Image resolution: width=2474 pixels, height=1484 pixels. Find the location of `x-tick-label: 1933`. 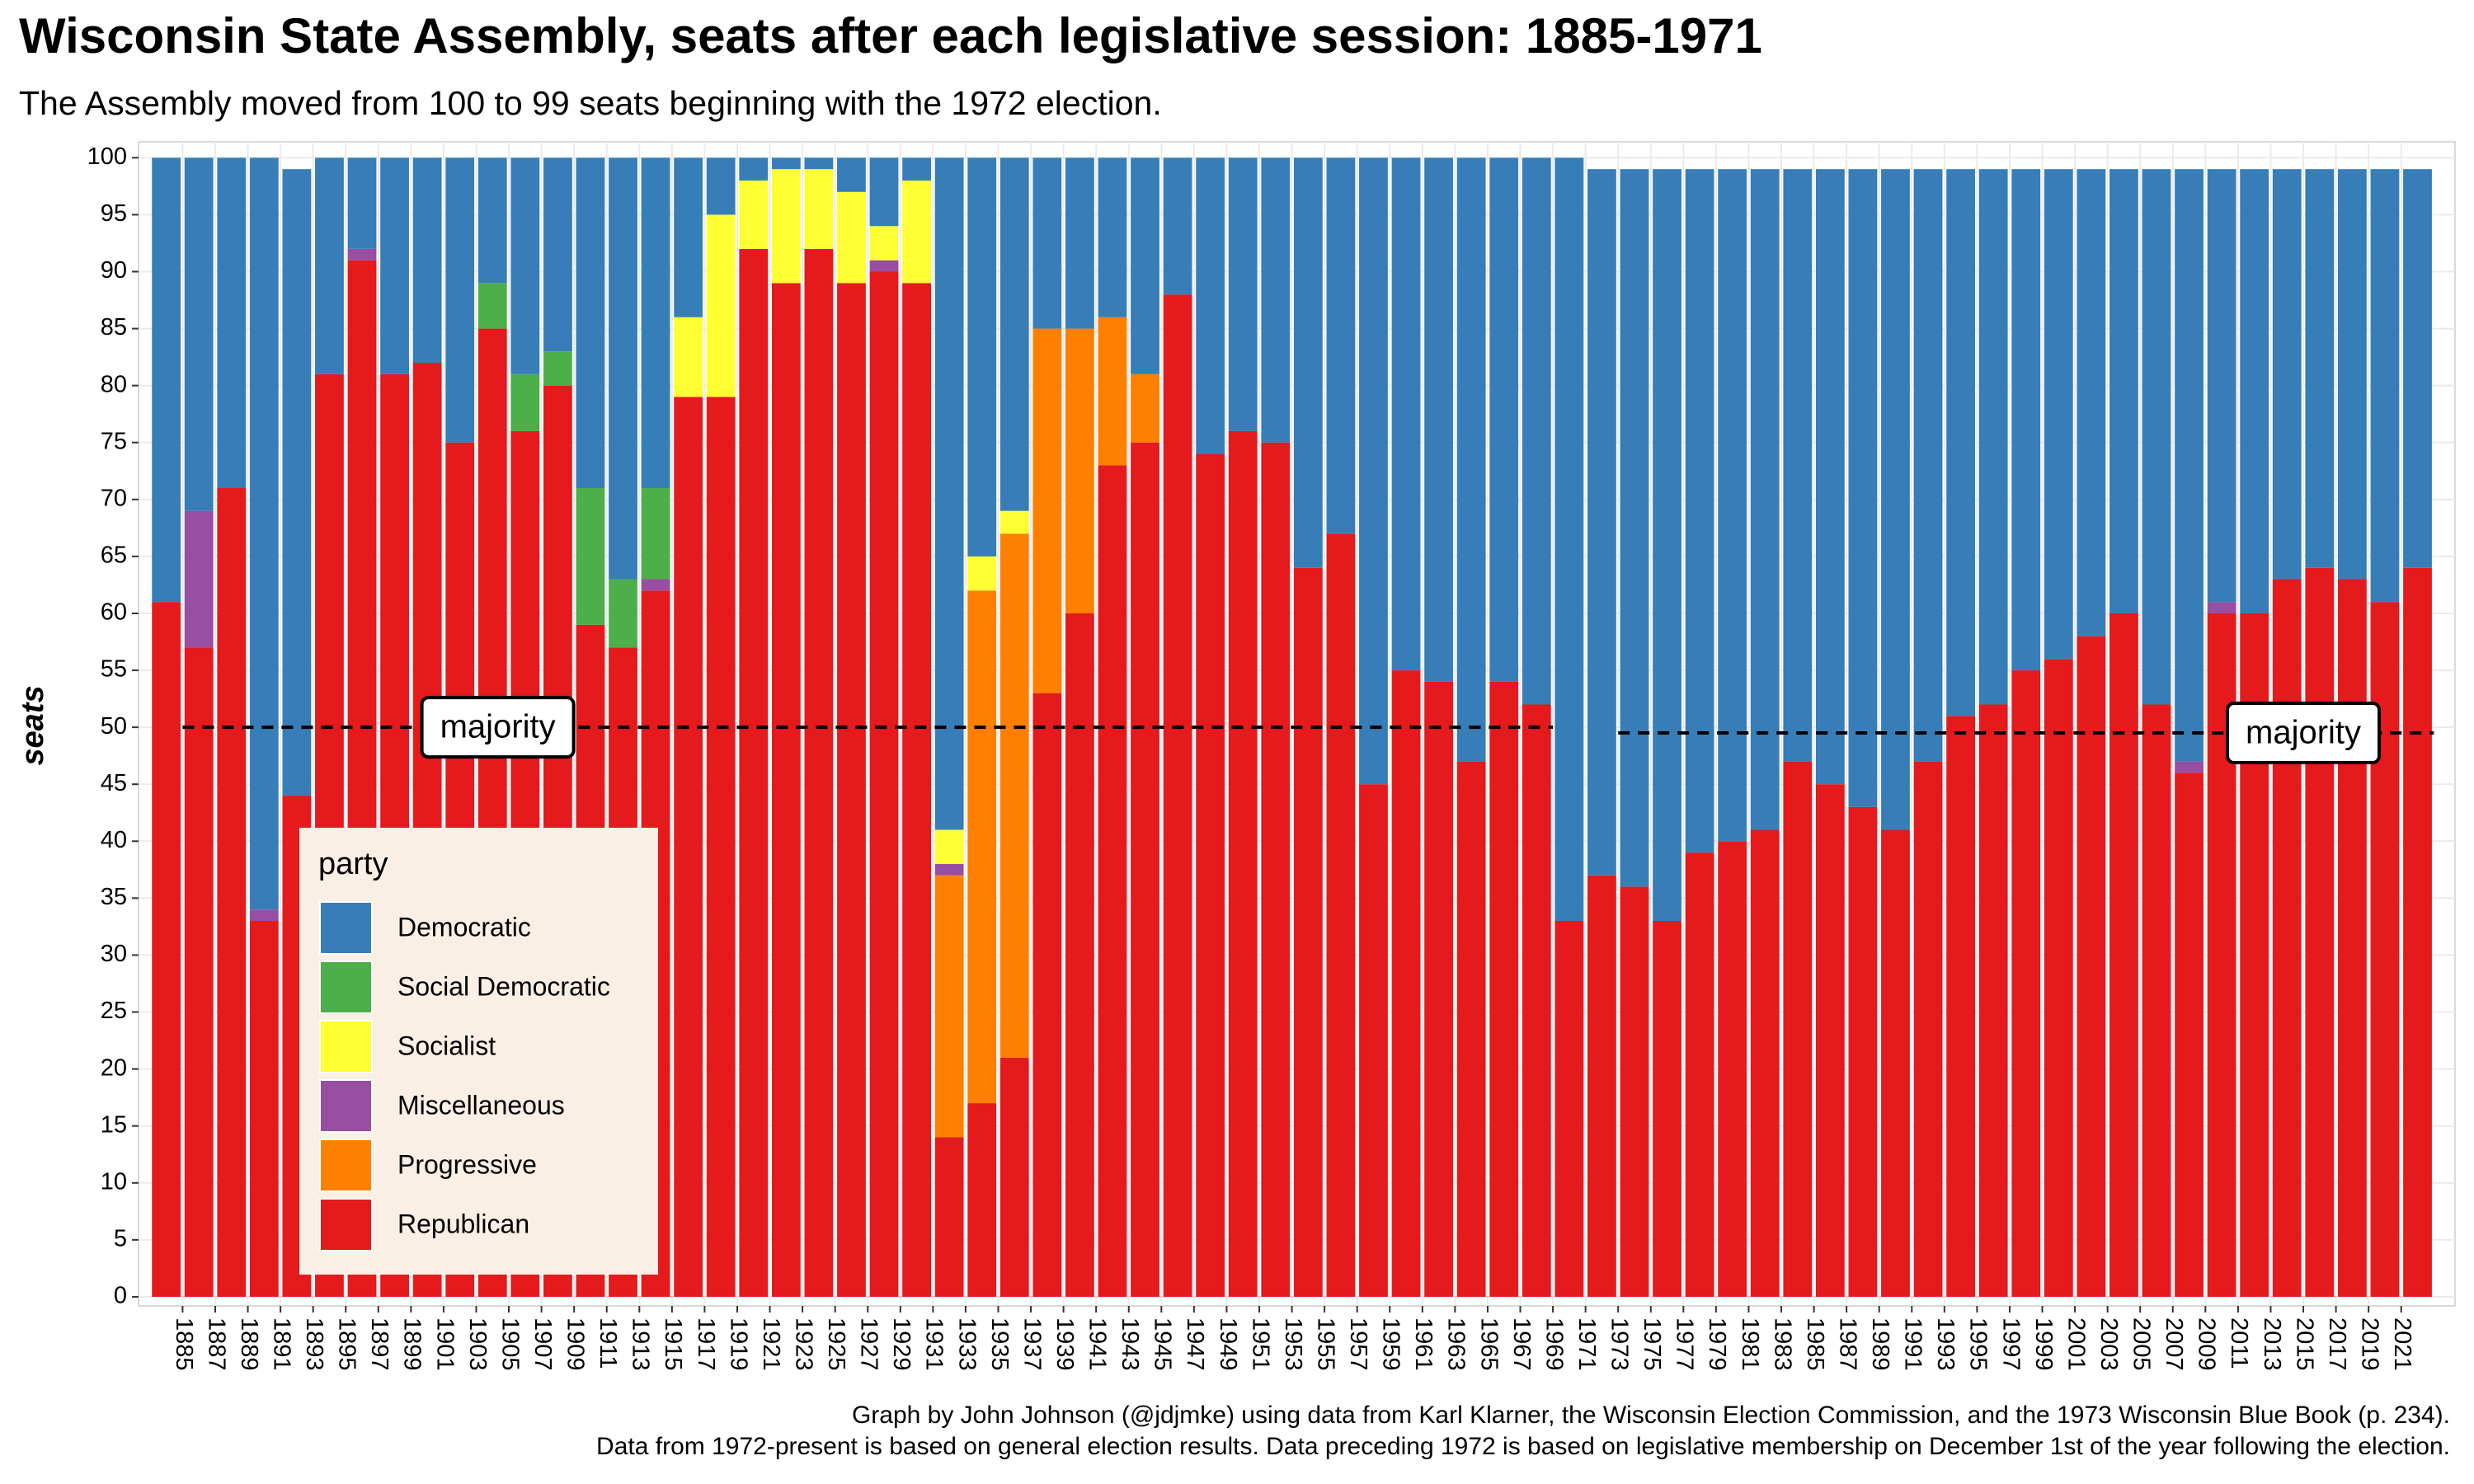

x-tick-label: 1933 is located at coordinates (966, 1344).